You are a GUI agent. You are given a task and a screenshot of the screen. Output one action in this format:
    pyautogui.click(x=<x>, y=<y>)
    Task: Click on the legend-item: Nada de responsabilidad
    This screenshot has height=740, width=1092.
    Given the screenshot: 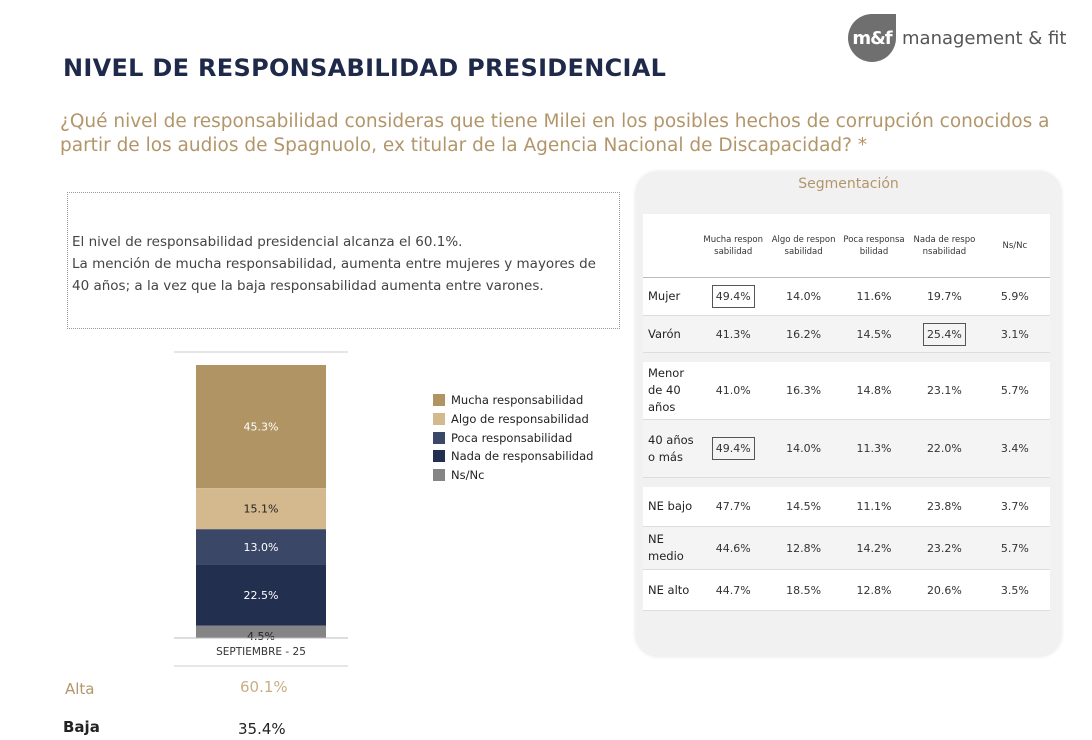 What is the action you would take?
    pyautogui.click(x=513, y=456)
    